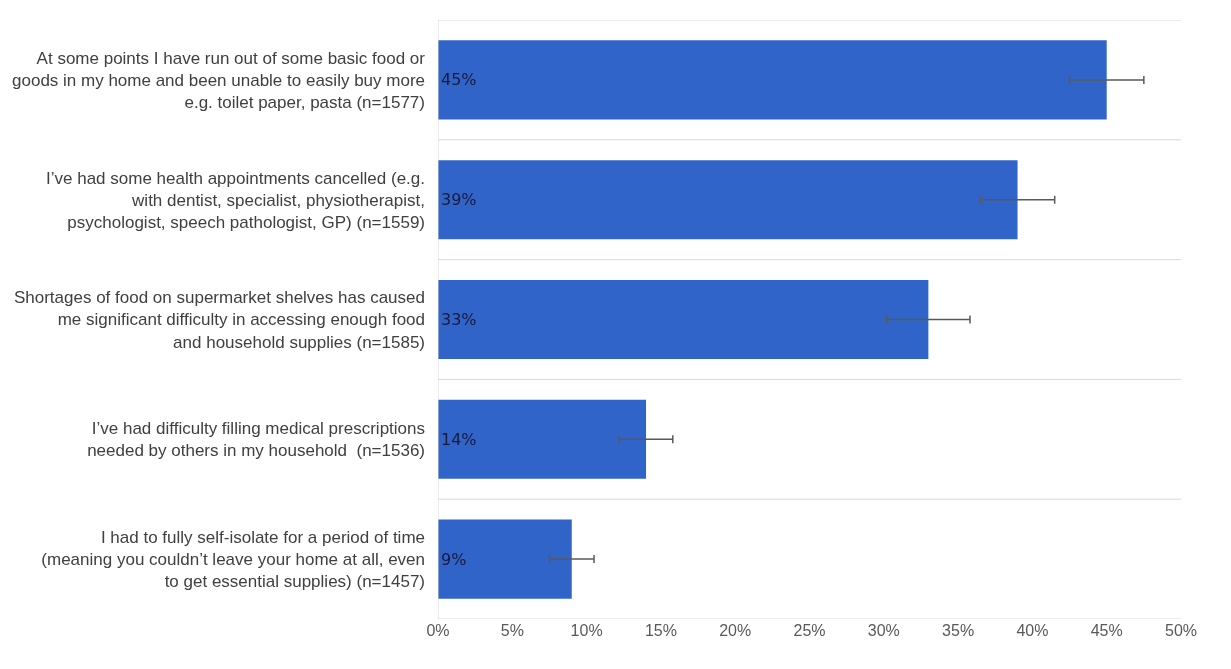  Describe the element at coordinates (459, 80) in the screenshot. I see `data-label: 45%` at that location.